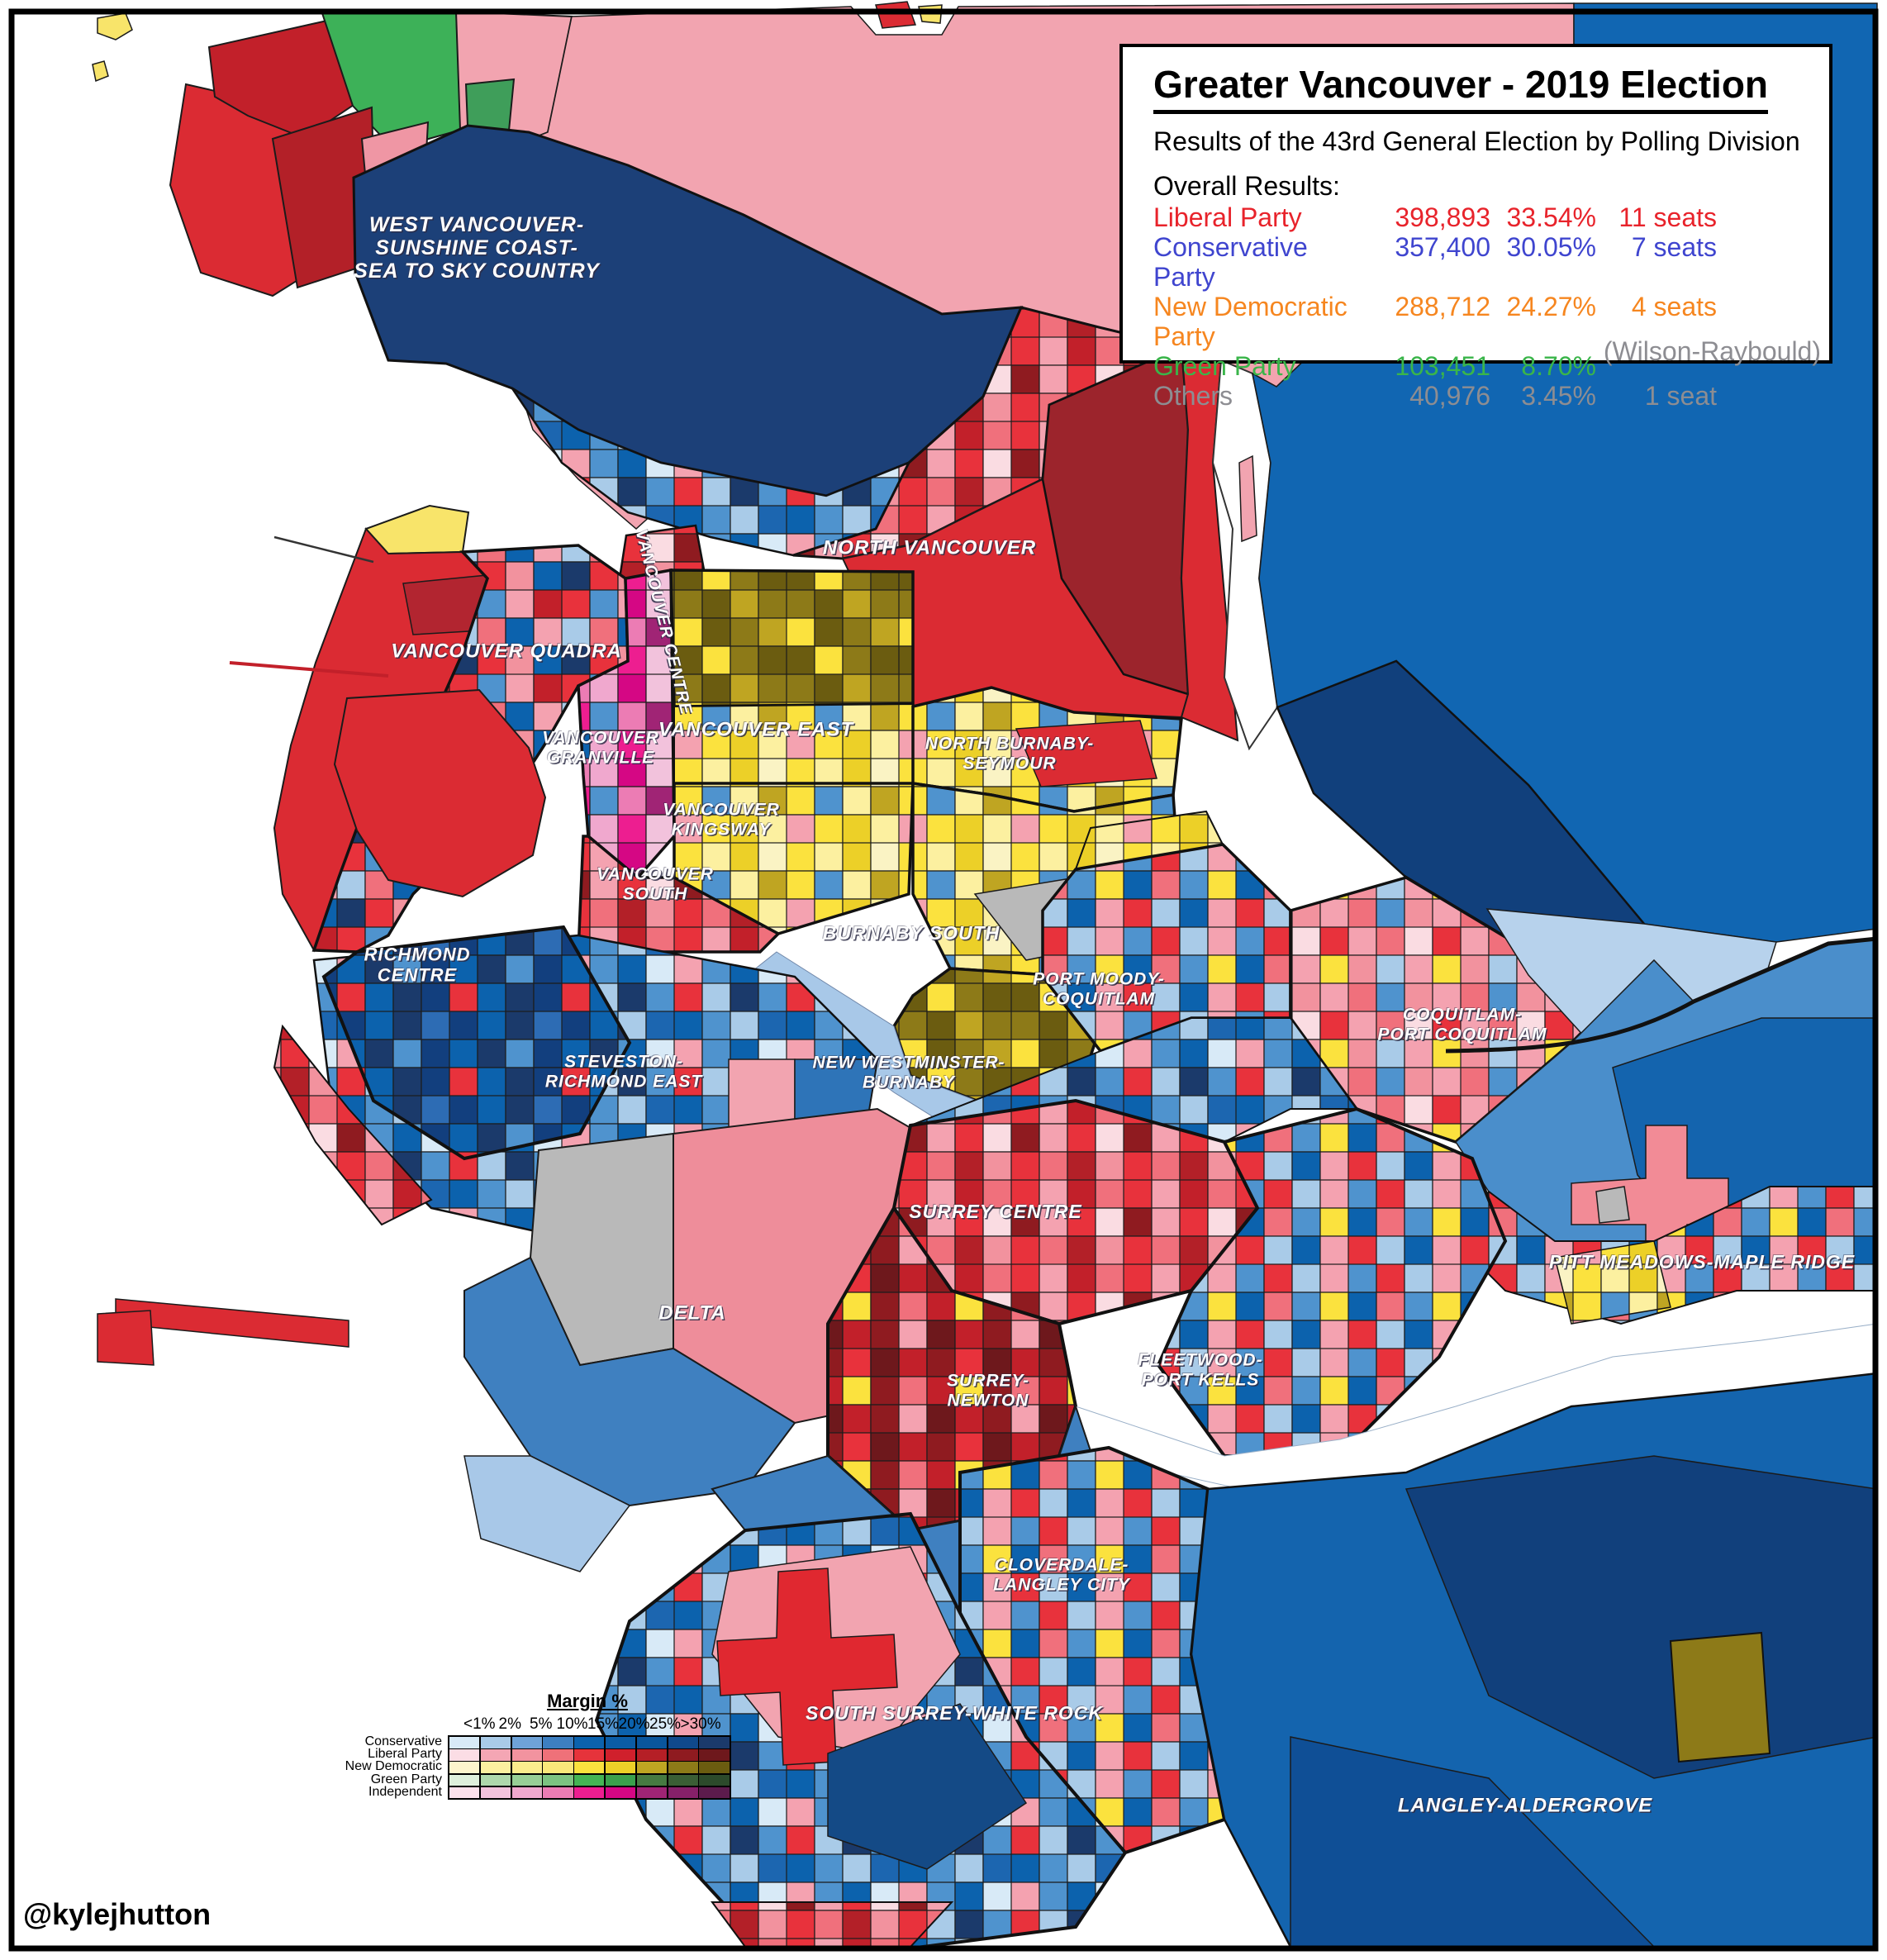 The width and height of the screenshot is (1887, 1960). What do you see at coordinates (1551, 217) in the screenshot?
I see `results-cell: 33.54%` at bounding box center [1551, 217].